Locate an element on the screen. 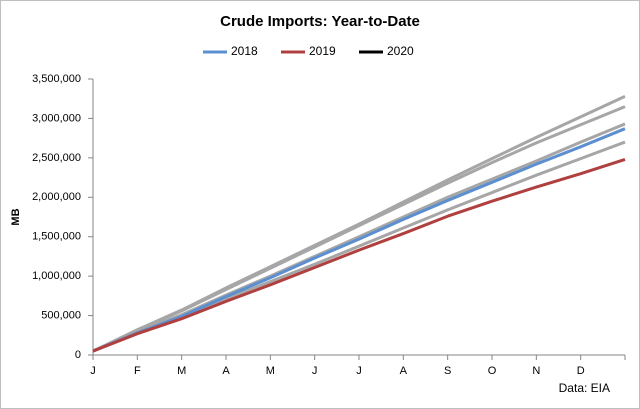  y-axis-label: MB is located at coordinates (16, 216).